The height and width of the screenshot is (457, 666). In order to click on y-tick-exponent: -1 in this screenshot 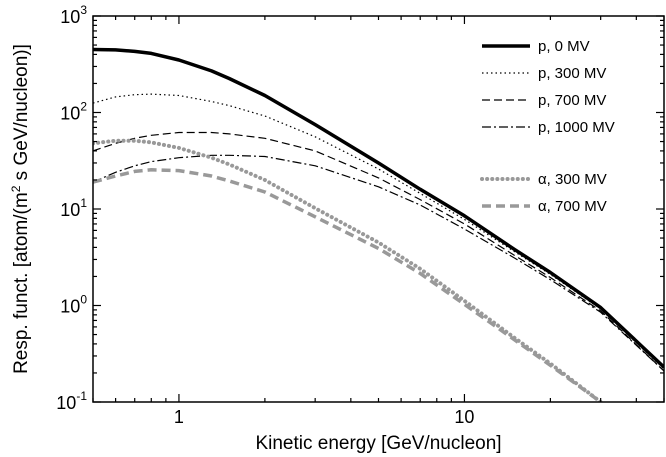, I will do `click(81, 396)`.